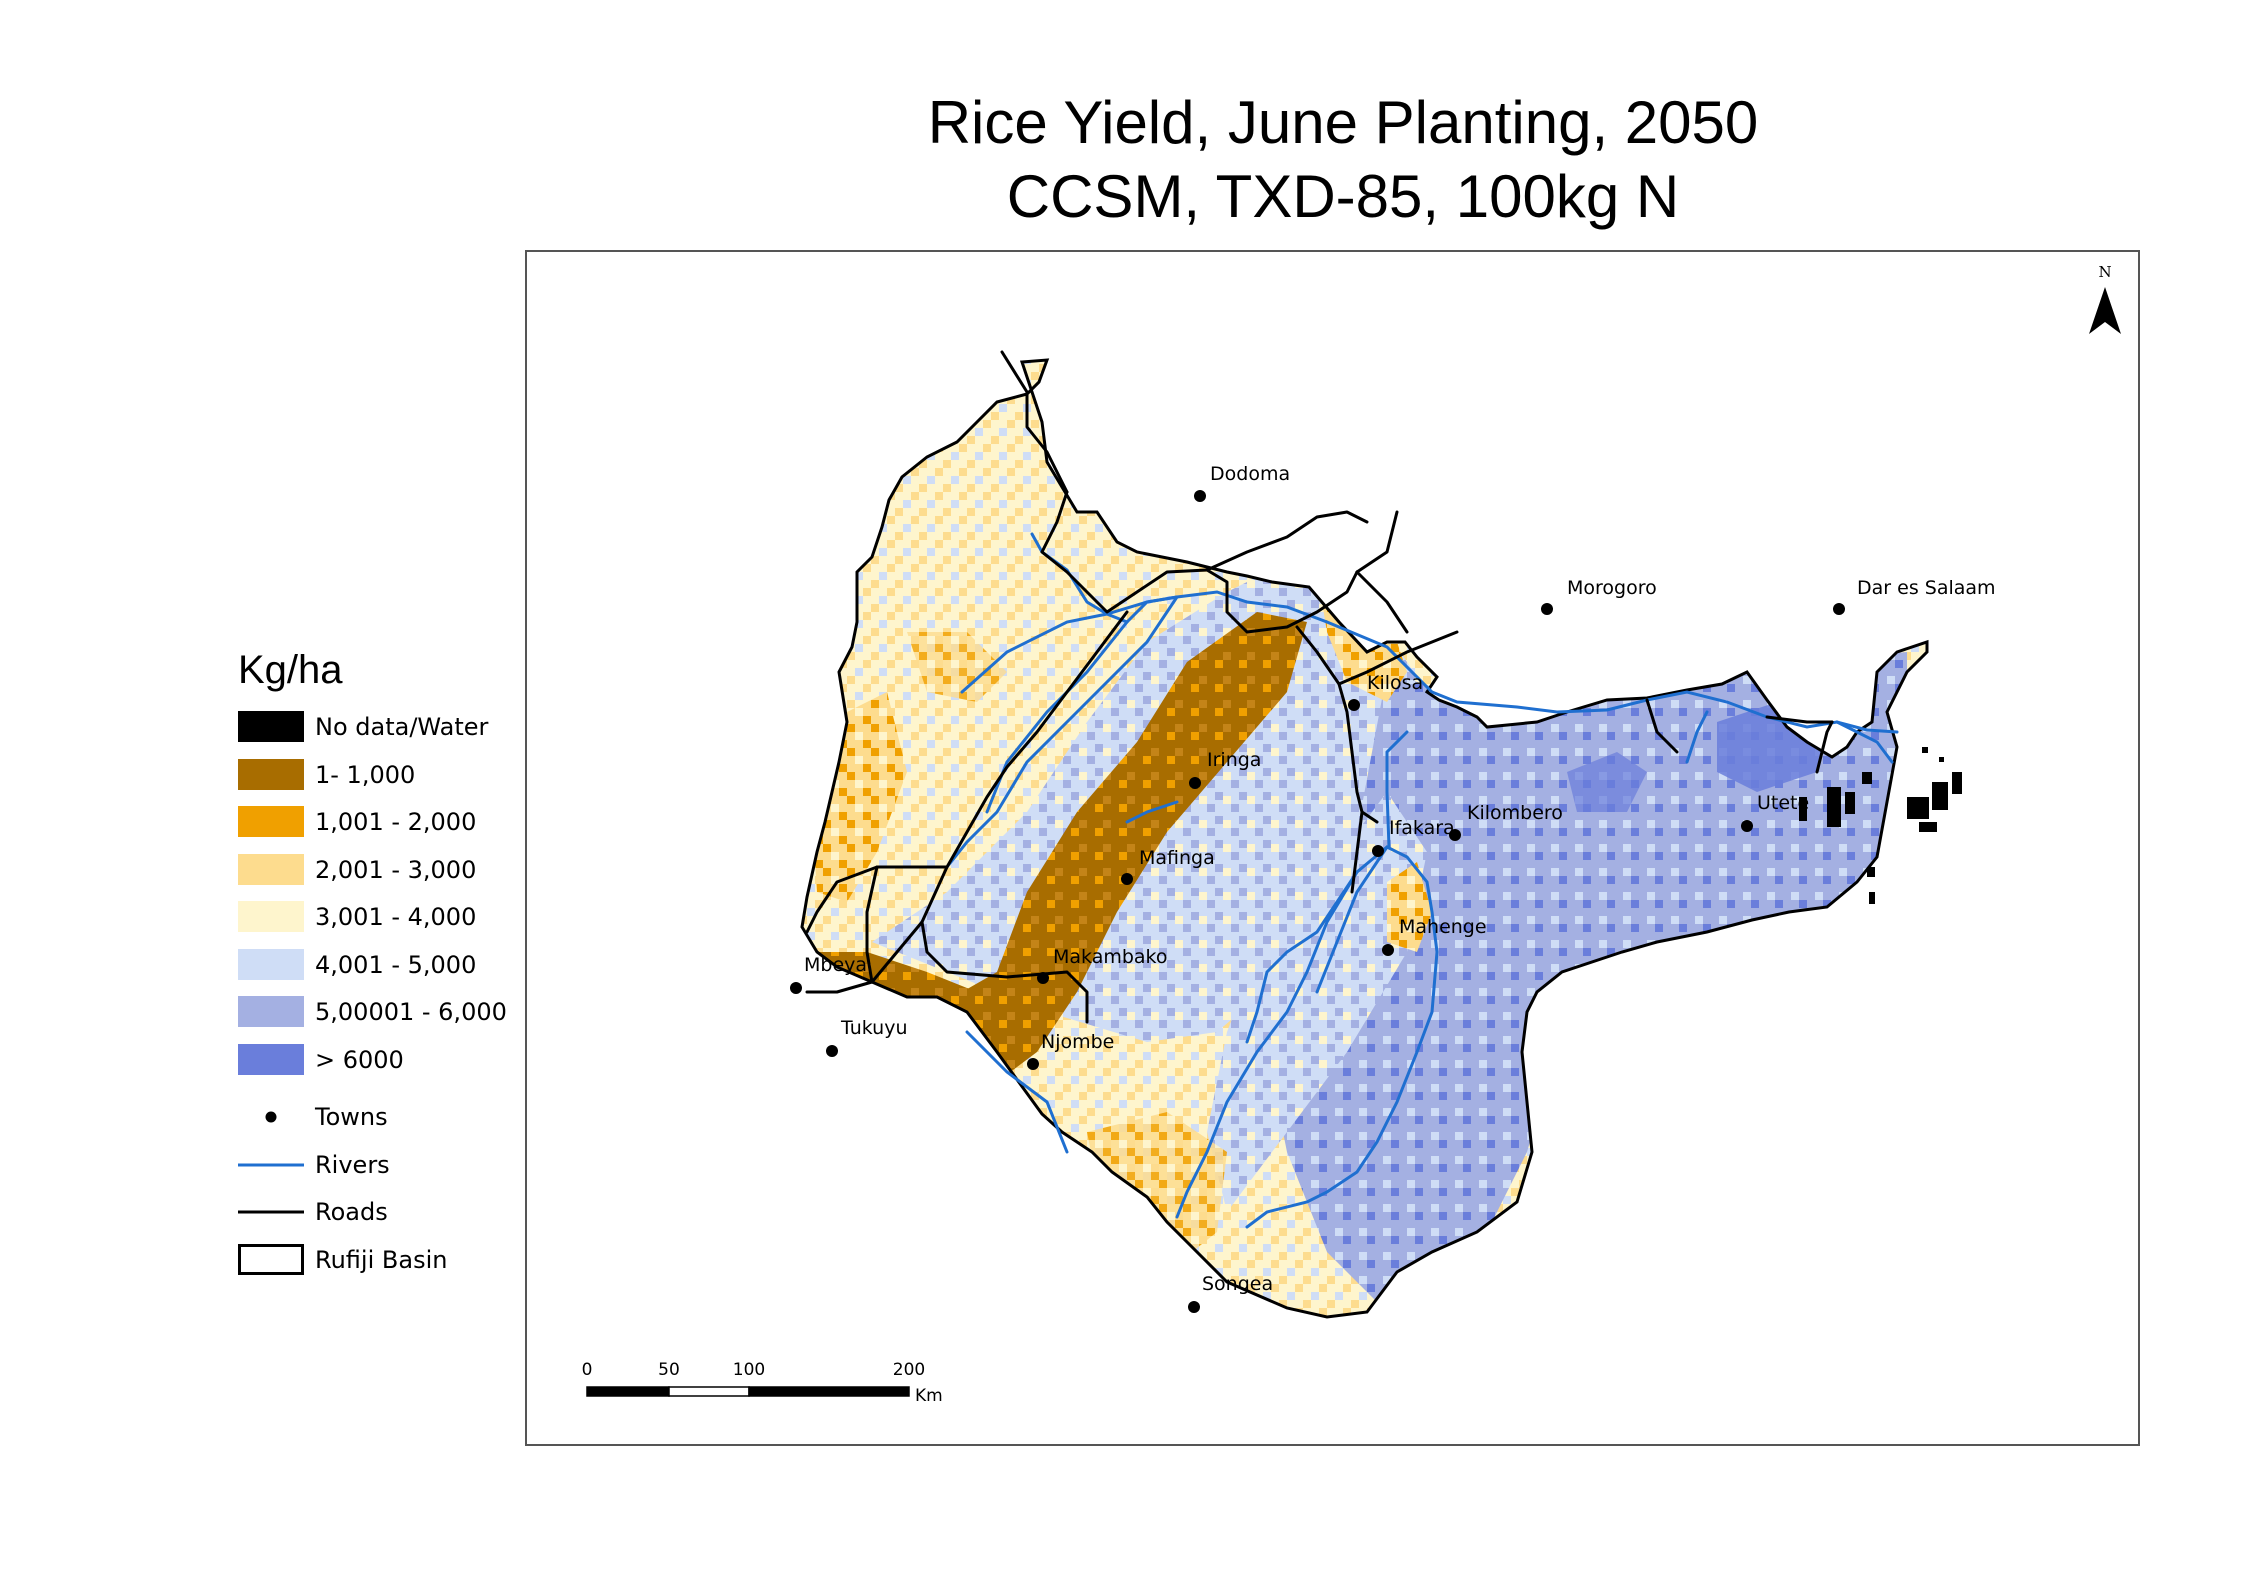 This screenshot has height=1587, width=2245. What do you see at coordinates (835, 965) in the screenshot?
I see `town-label-mbeya: Mbeya` at bounding box center [835, 965].